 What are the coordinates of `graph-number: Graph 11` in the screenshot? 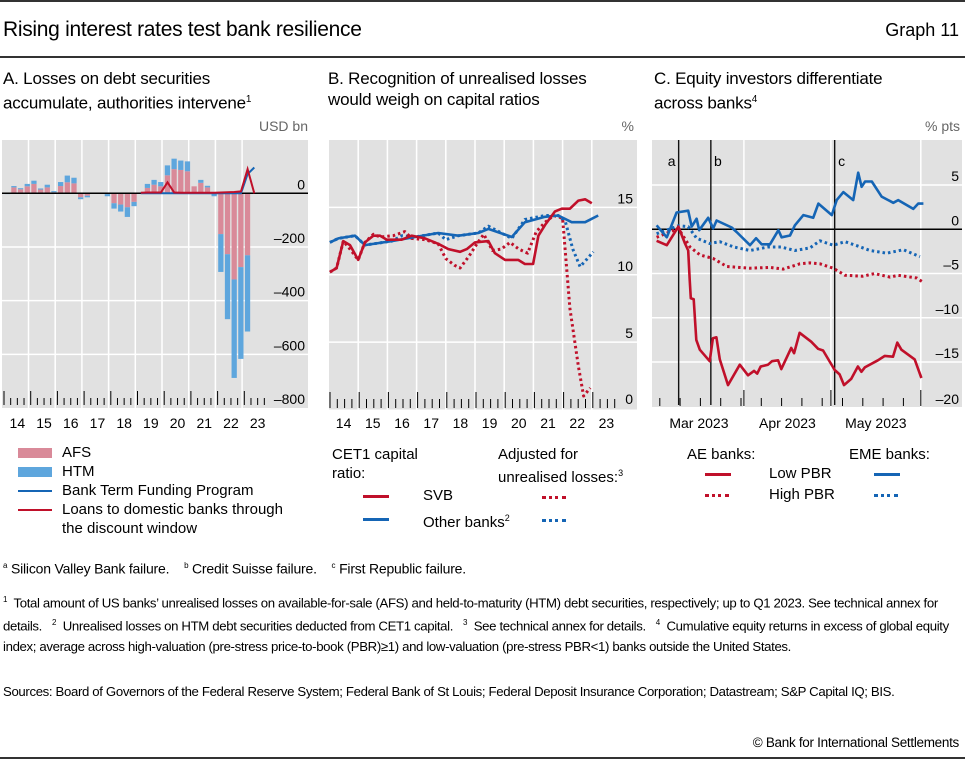 It's located at (922, 30).